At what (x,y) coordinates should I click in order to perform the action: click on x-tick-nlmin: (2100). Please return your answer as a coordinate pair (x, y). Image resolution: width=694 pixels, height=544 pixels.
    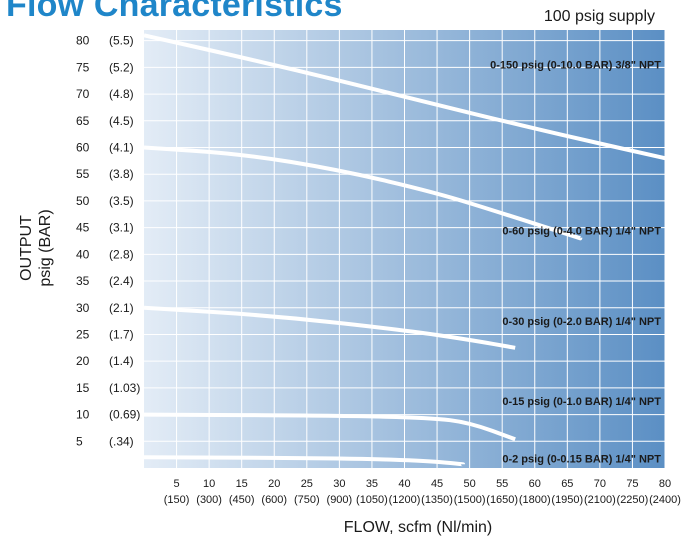
    Looking at the image, I should click on (600, 500).